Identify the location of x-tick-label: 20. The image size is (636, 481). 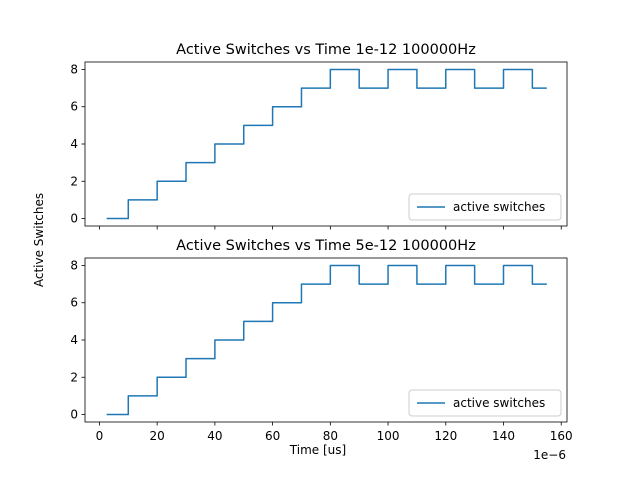
(157, 436).